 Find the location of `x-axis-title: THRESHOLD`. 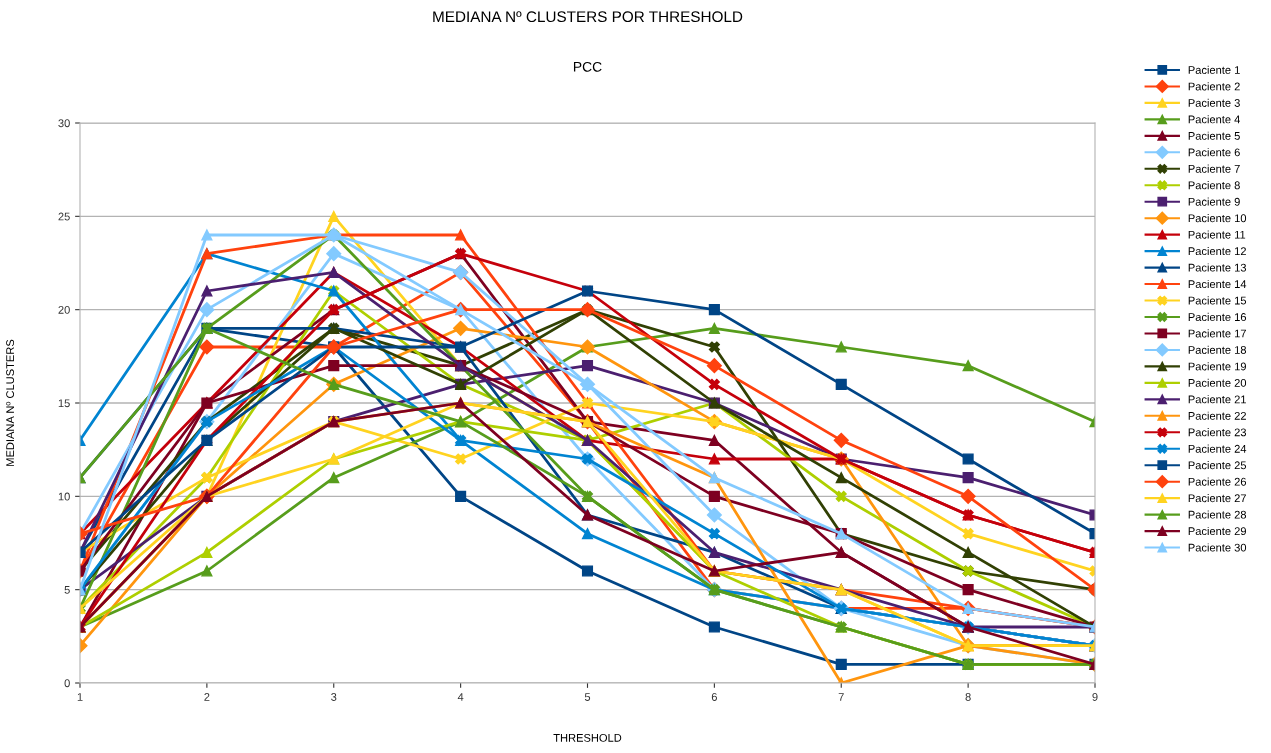

x-axis-title: THRESHOLD is located at coordinates (587, 737).